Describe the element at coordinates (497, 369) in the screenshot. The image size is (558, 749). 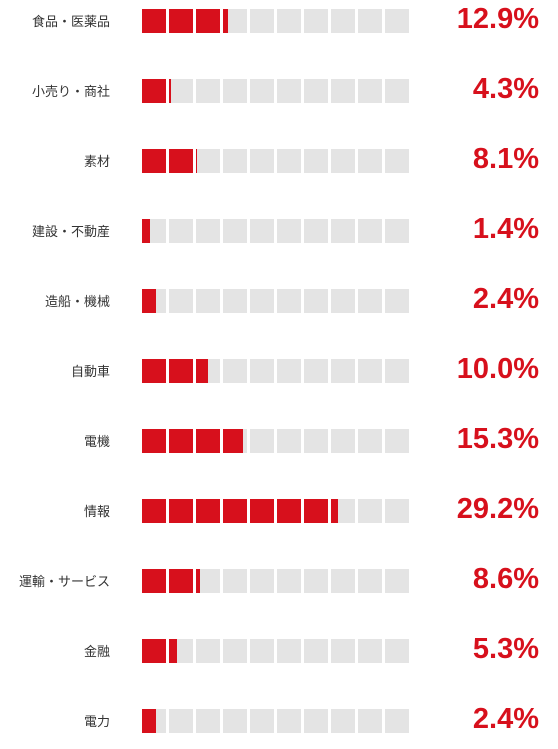
I see `value-label: 10.0%` at that location.